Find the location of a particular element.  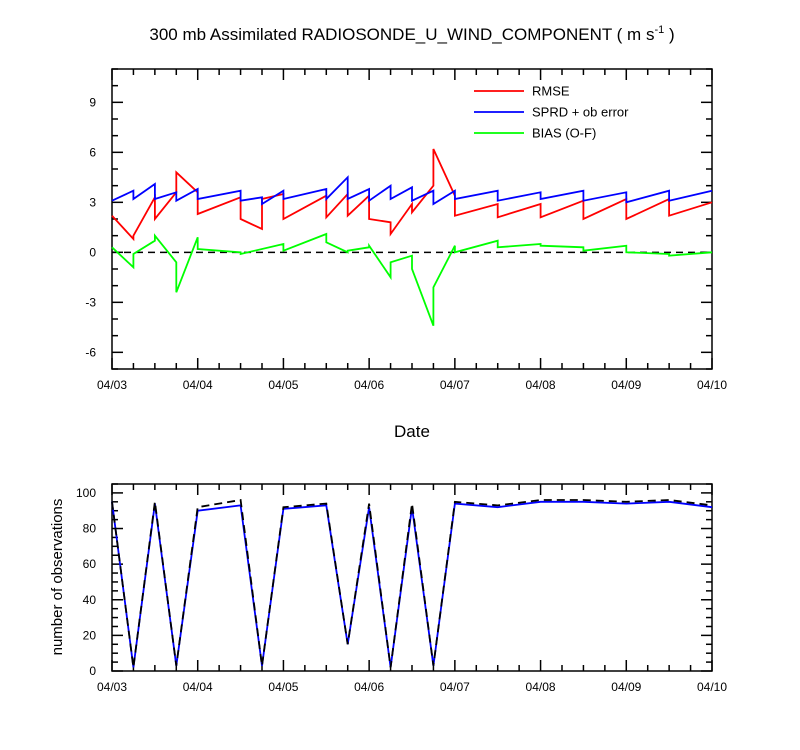

legend-label: RMSE is located at coordinates (551, 91).